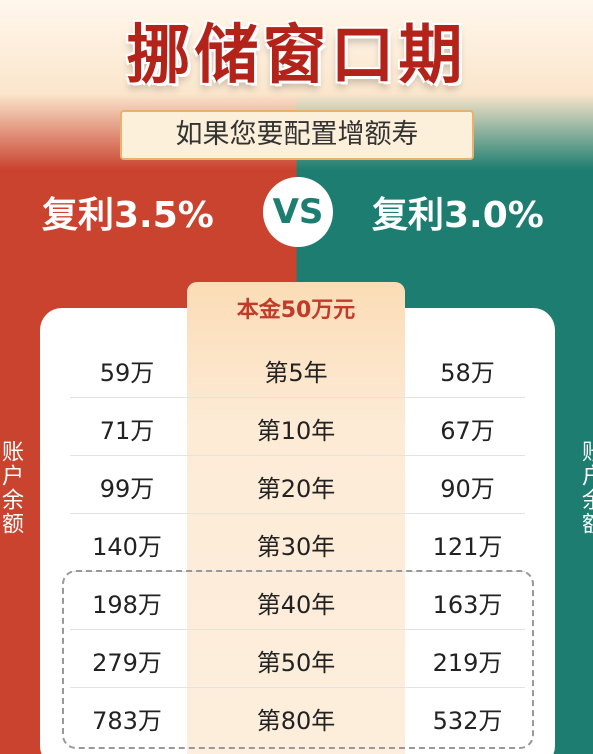 This screenshot has height=754, width=593. Describe the element at coordinates (127, 547) in the screenshot. I see `left-balance: 140万` at that location.